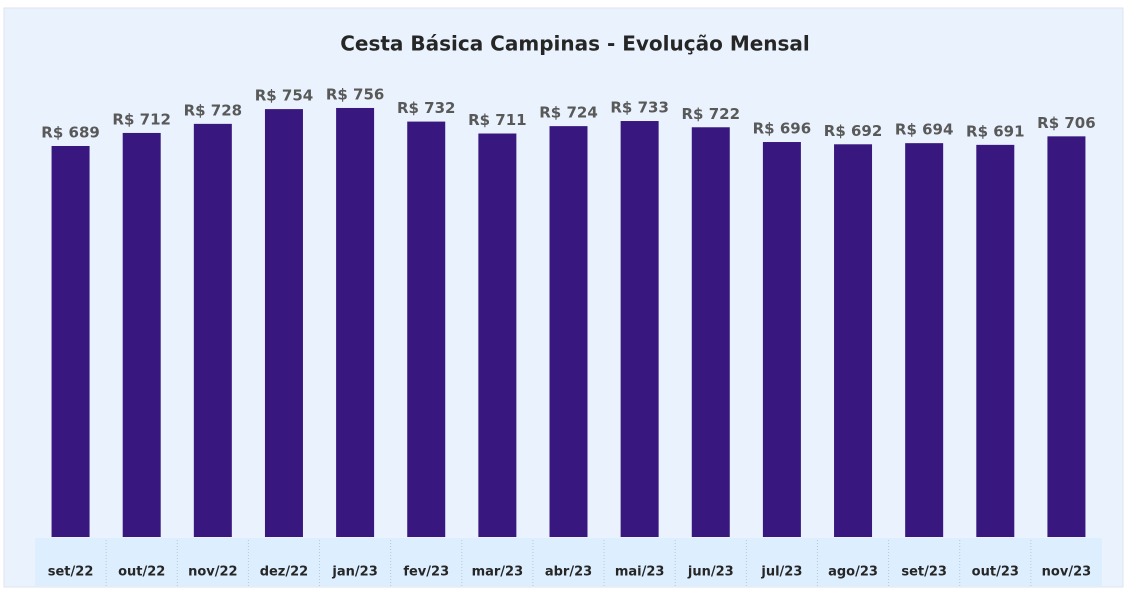  What do you see at coordinates (354, 572) in the screenshot?
I see `x-tick-label: jan/23` at bounding box center [354, 572].